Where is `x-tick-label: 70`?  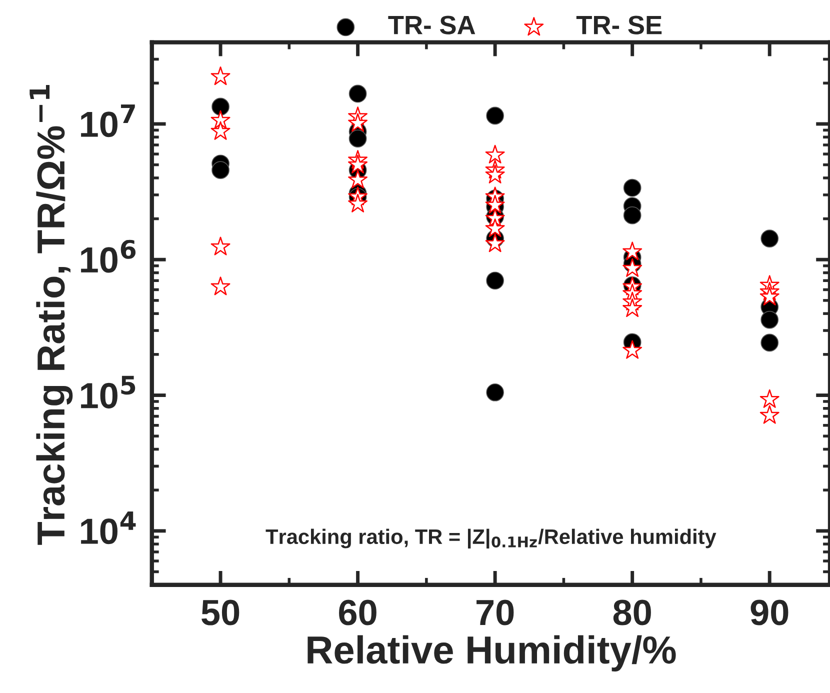 x-tick-label: 70 is located at coordinates (495, 613).